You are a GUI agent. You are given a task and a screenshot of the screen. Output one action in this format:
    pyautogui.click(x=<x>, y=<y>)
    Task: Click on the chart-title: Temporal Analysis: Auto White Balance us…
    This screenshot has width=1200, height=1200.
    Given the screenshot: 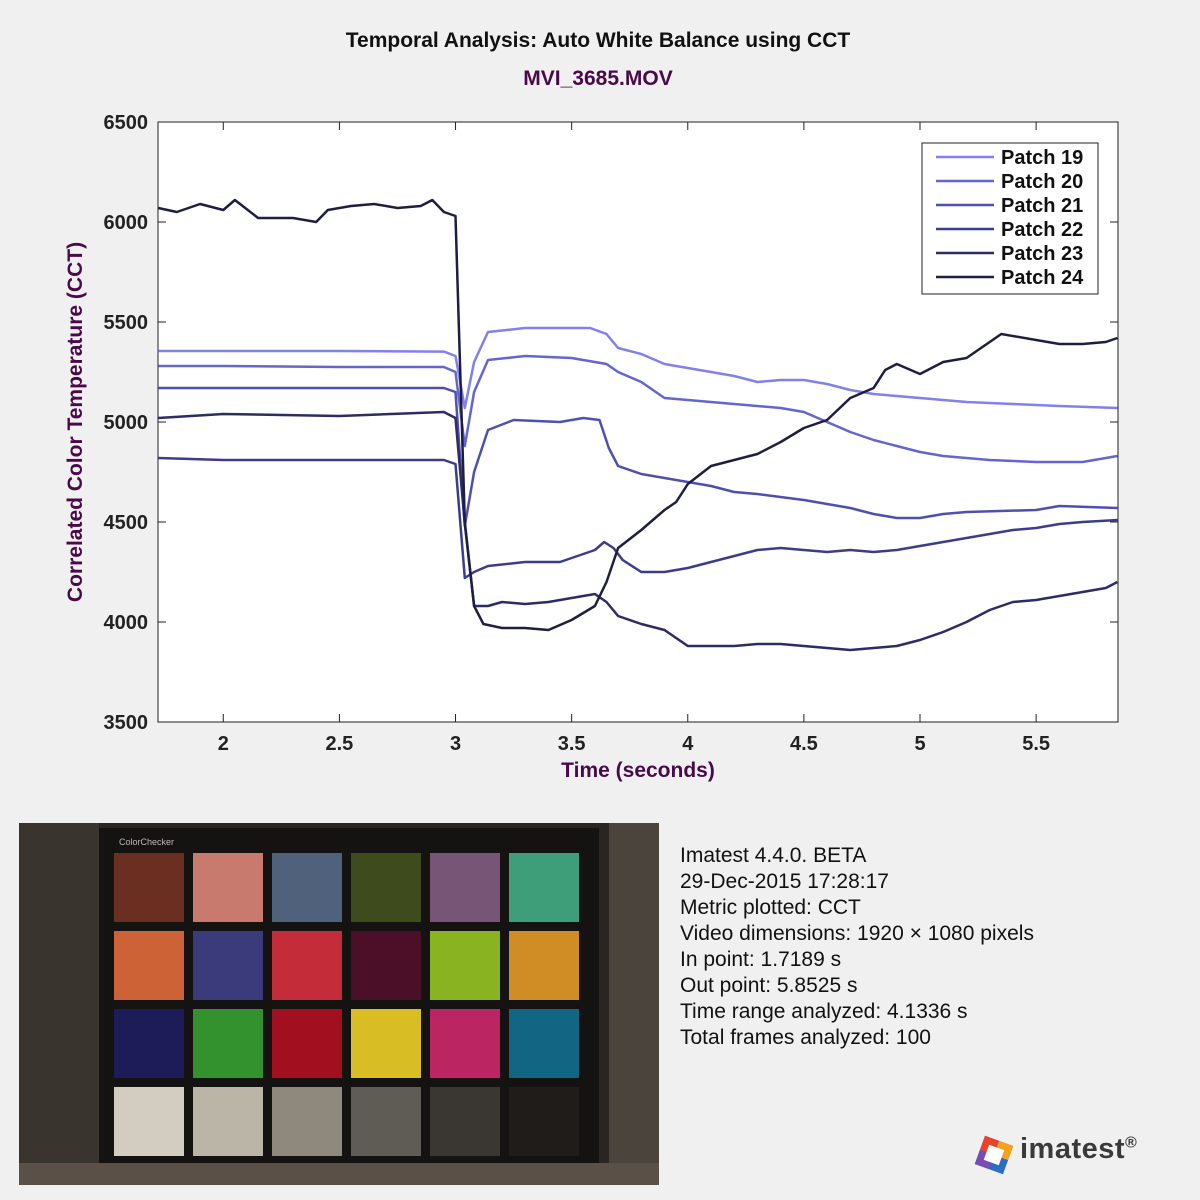 What is the action you would take?
    pyautogui.click(x=598, y=40)
    